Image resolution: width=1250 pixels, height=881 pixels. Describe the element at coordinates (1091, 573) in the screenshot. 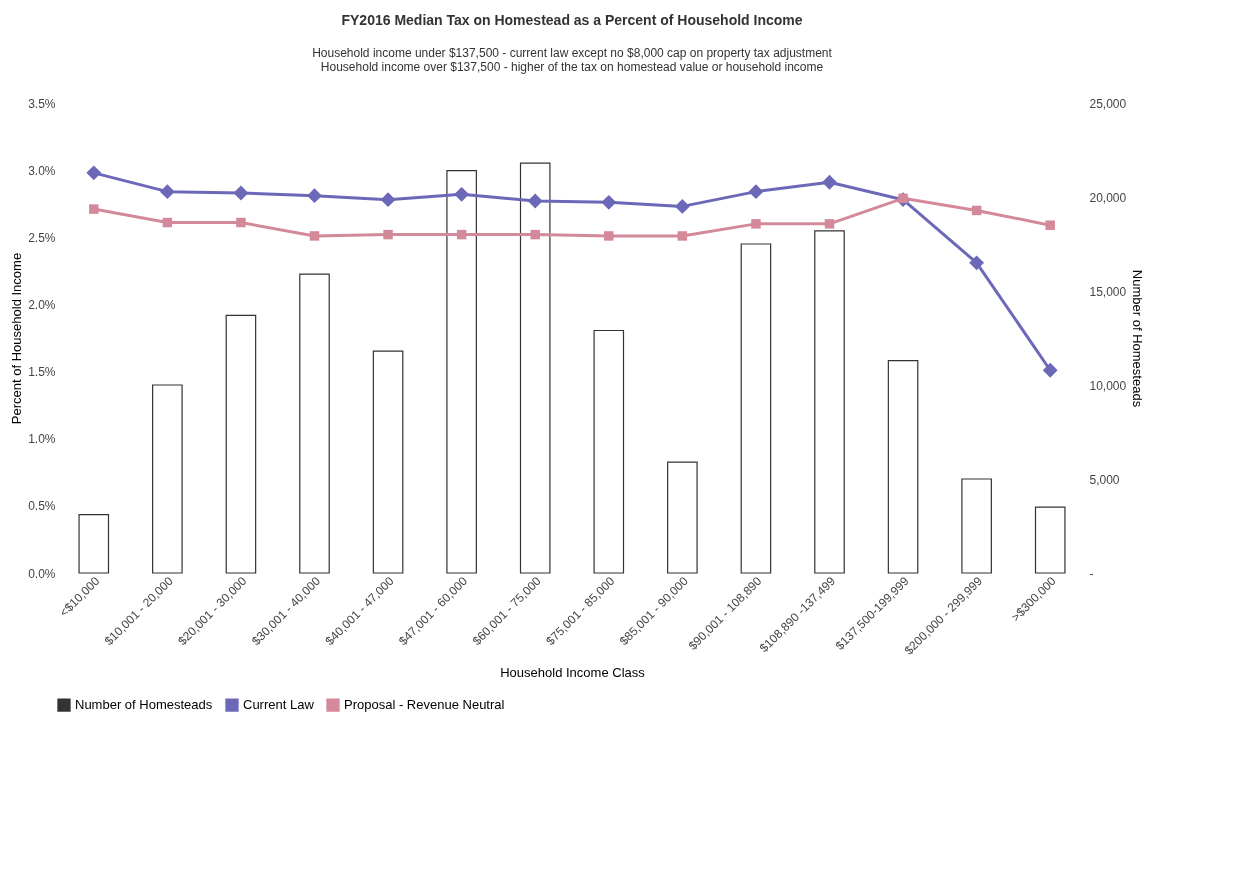

I see `y2-tick-label: -` at that location.